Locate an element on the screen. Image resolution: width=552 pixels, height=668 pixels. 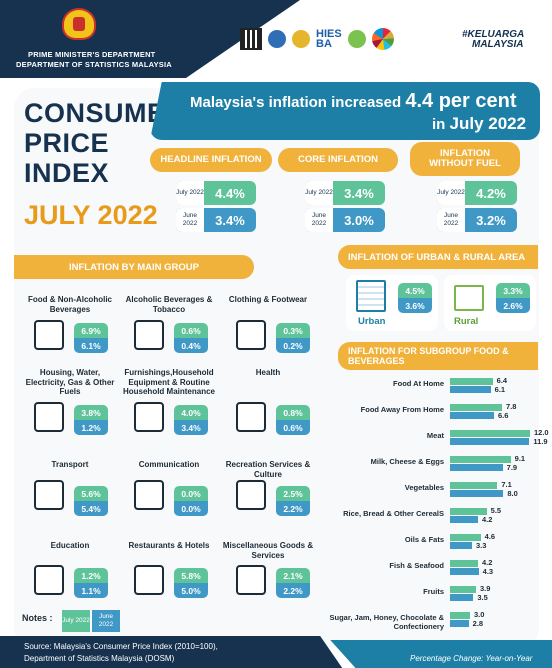
without-fuel-july: July 2022 4.2% is located at coordinates (477, 193).